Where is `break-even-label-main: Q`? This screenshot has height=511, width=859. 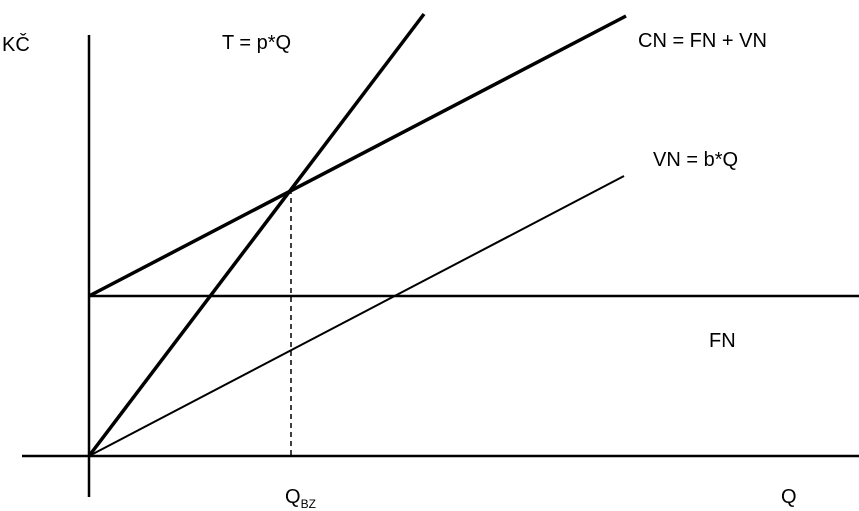
break-even-label-main: Q is located at coordinates (293, 497).